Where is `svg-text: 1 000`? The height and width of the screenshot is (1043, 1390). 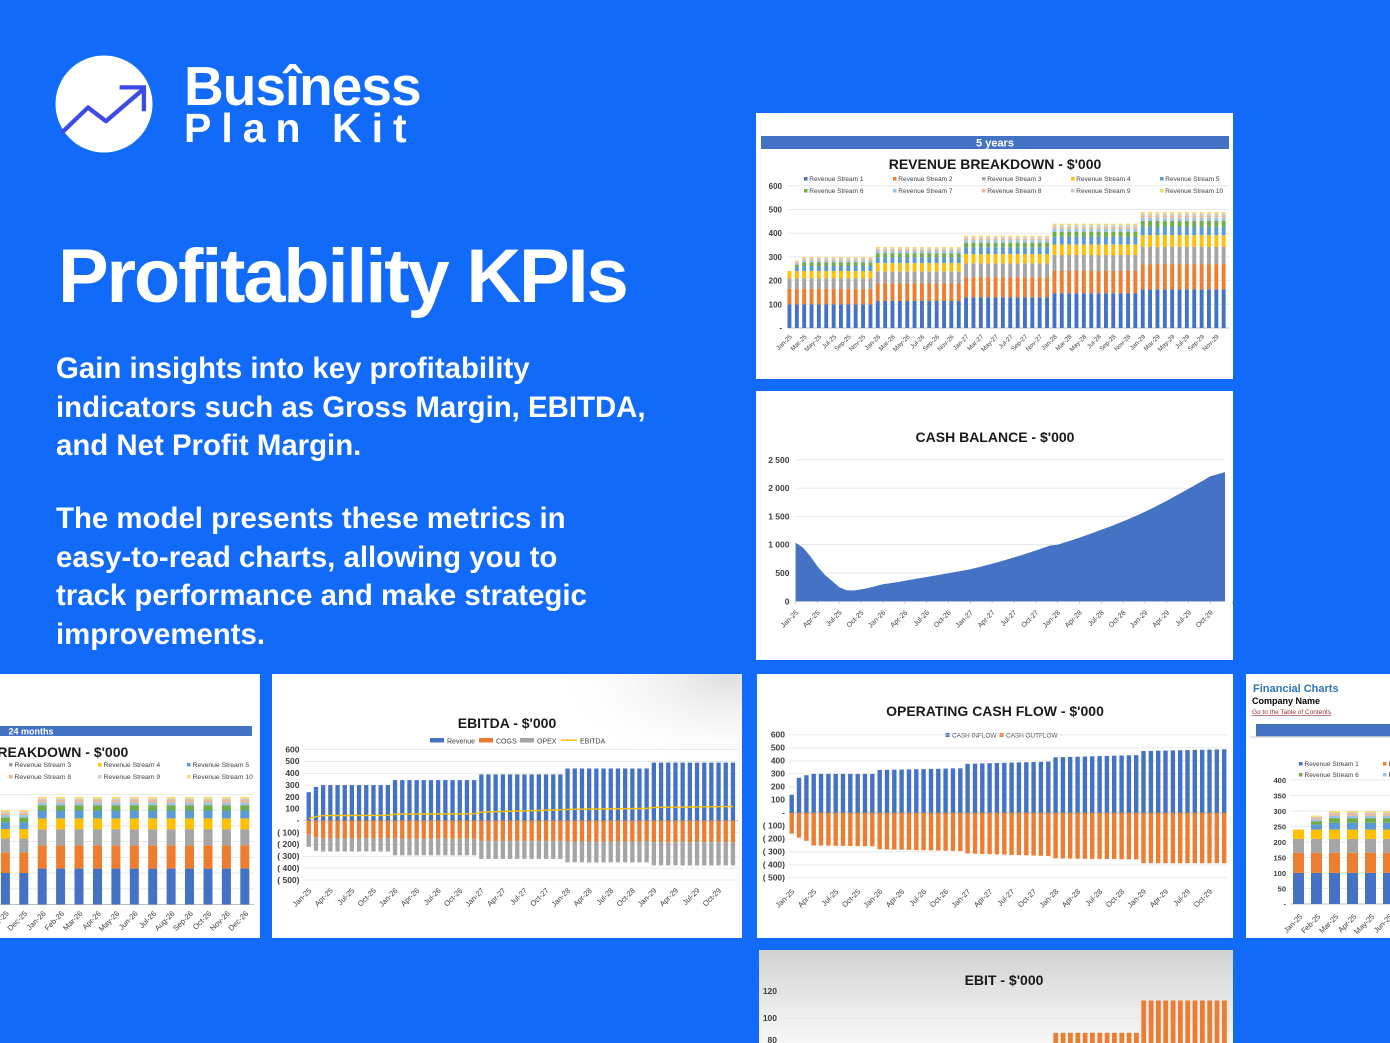
svg-text: 1 000 is located at coordinates (779, 545).